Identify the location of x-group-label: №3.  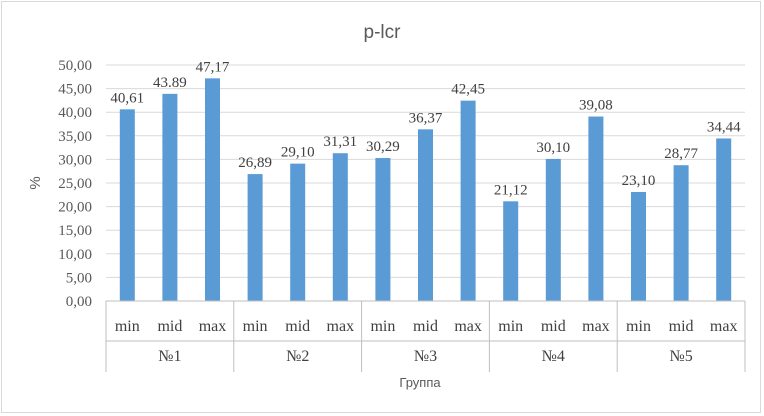
(425, 356).